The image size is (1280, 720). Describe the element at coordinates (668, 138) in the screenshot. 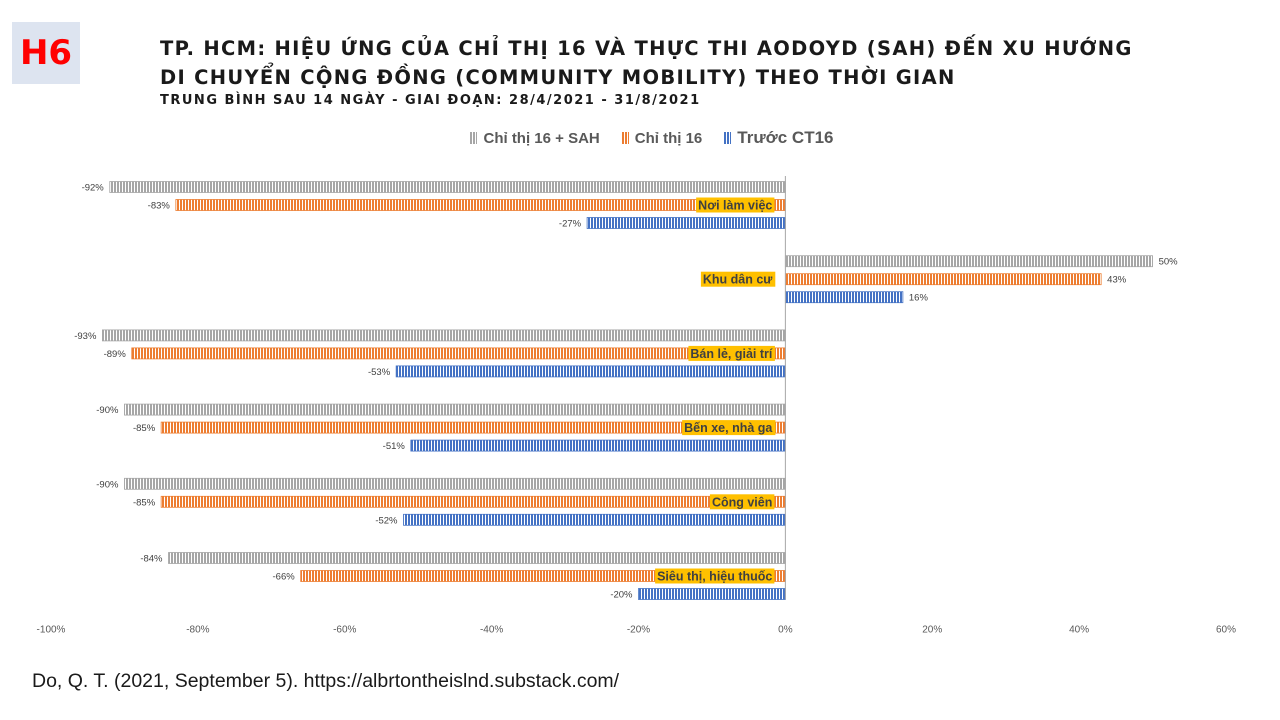

I see `legend-label-ct16: Chỉ thị 16` at that location.